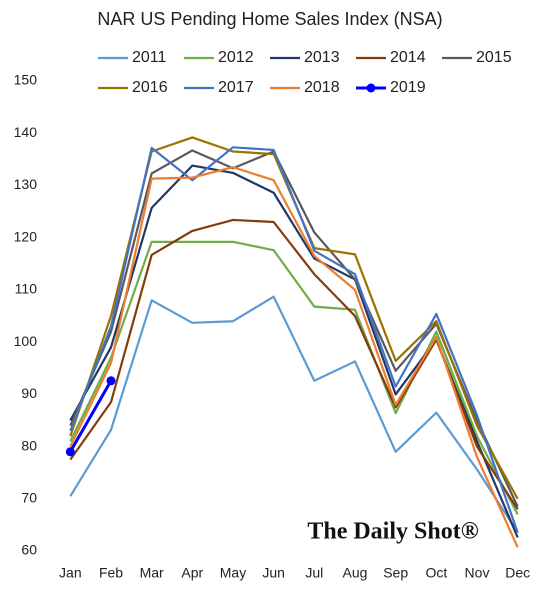 This screenshot has height=596, width=541. What do you see at coordinates (371, 88) in the screenshot?
I see `legend-marker` at bounding box center [371, 88].